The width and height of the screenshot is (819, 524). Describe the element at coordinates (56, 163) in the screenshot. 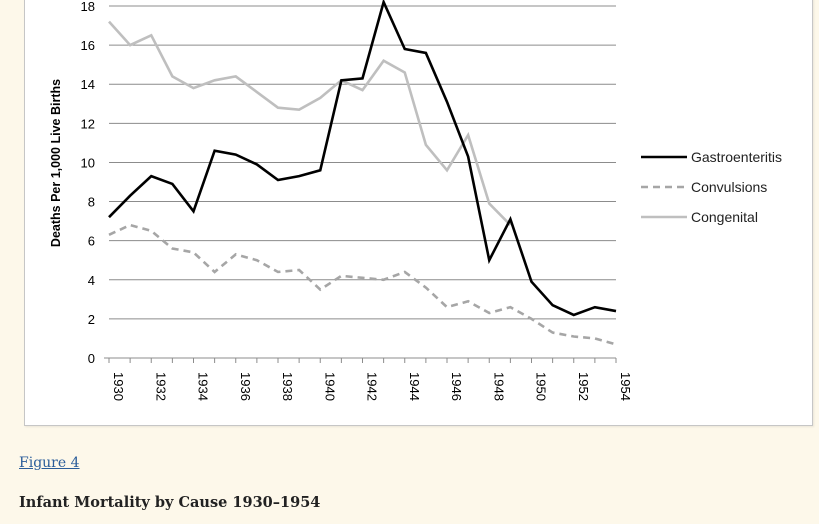

I see `y-axis-label: Deaths Per 1,000 Live Births` at that location.